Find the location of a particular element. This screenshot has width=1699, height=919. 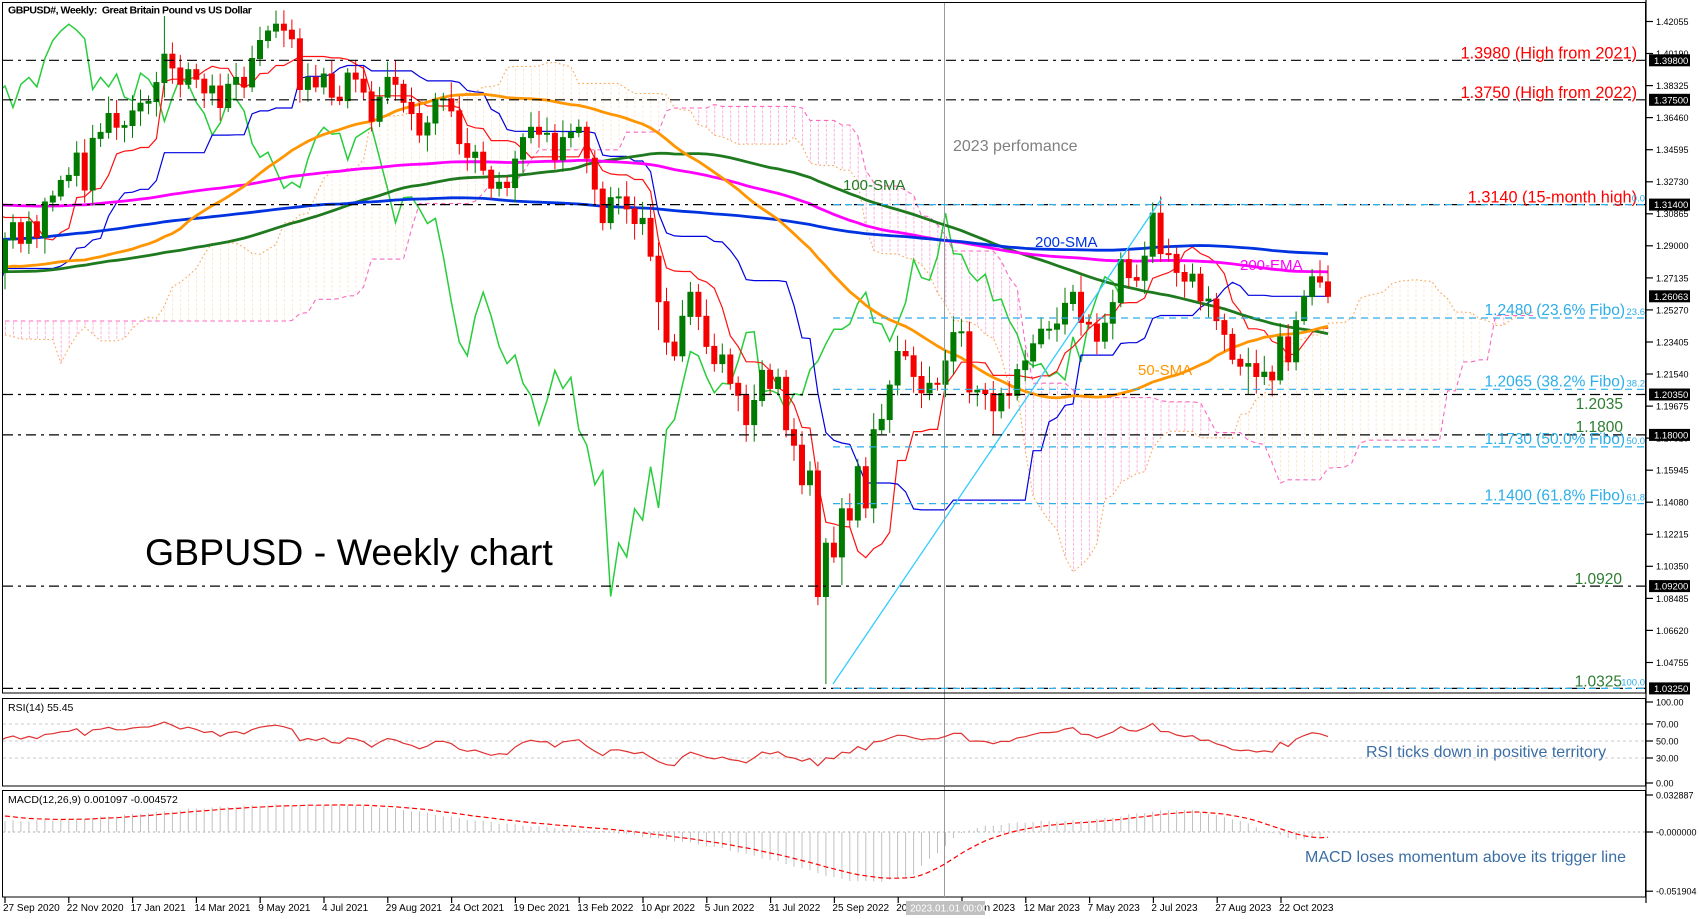

svg-text: 1.09200 is located at coordinates (1671, 587).